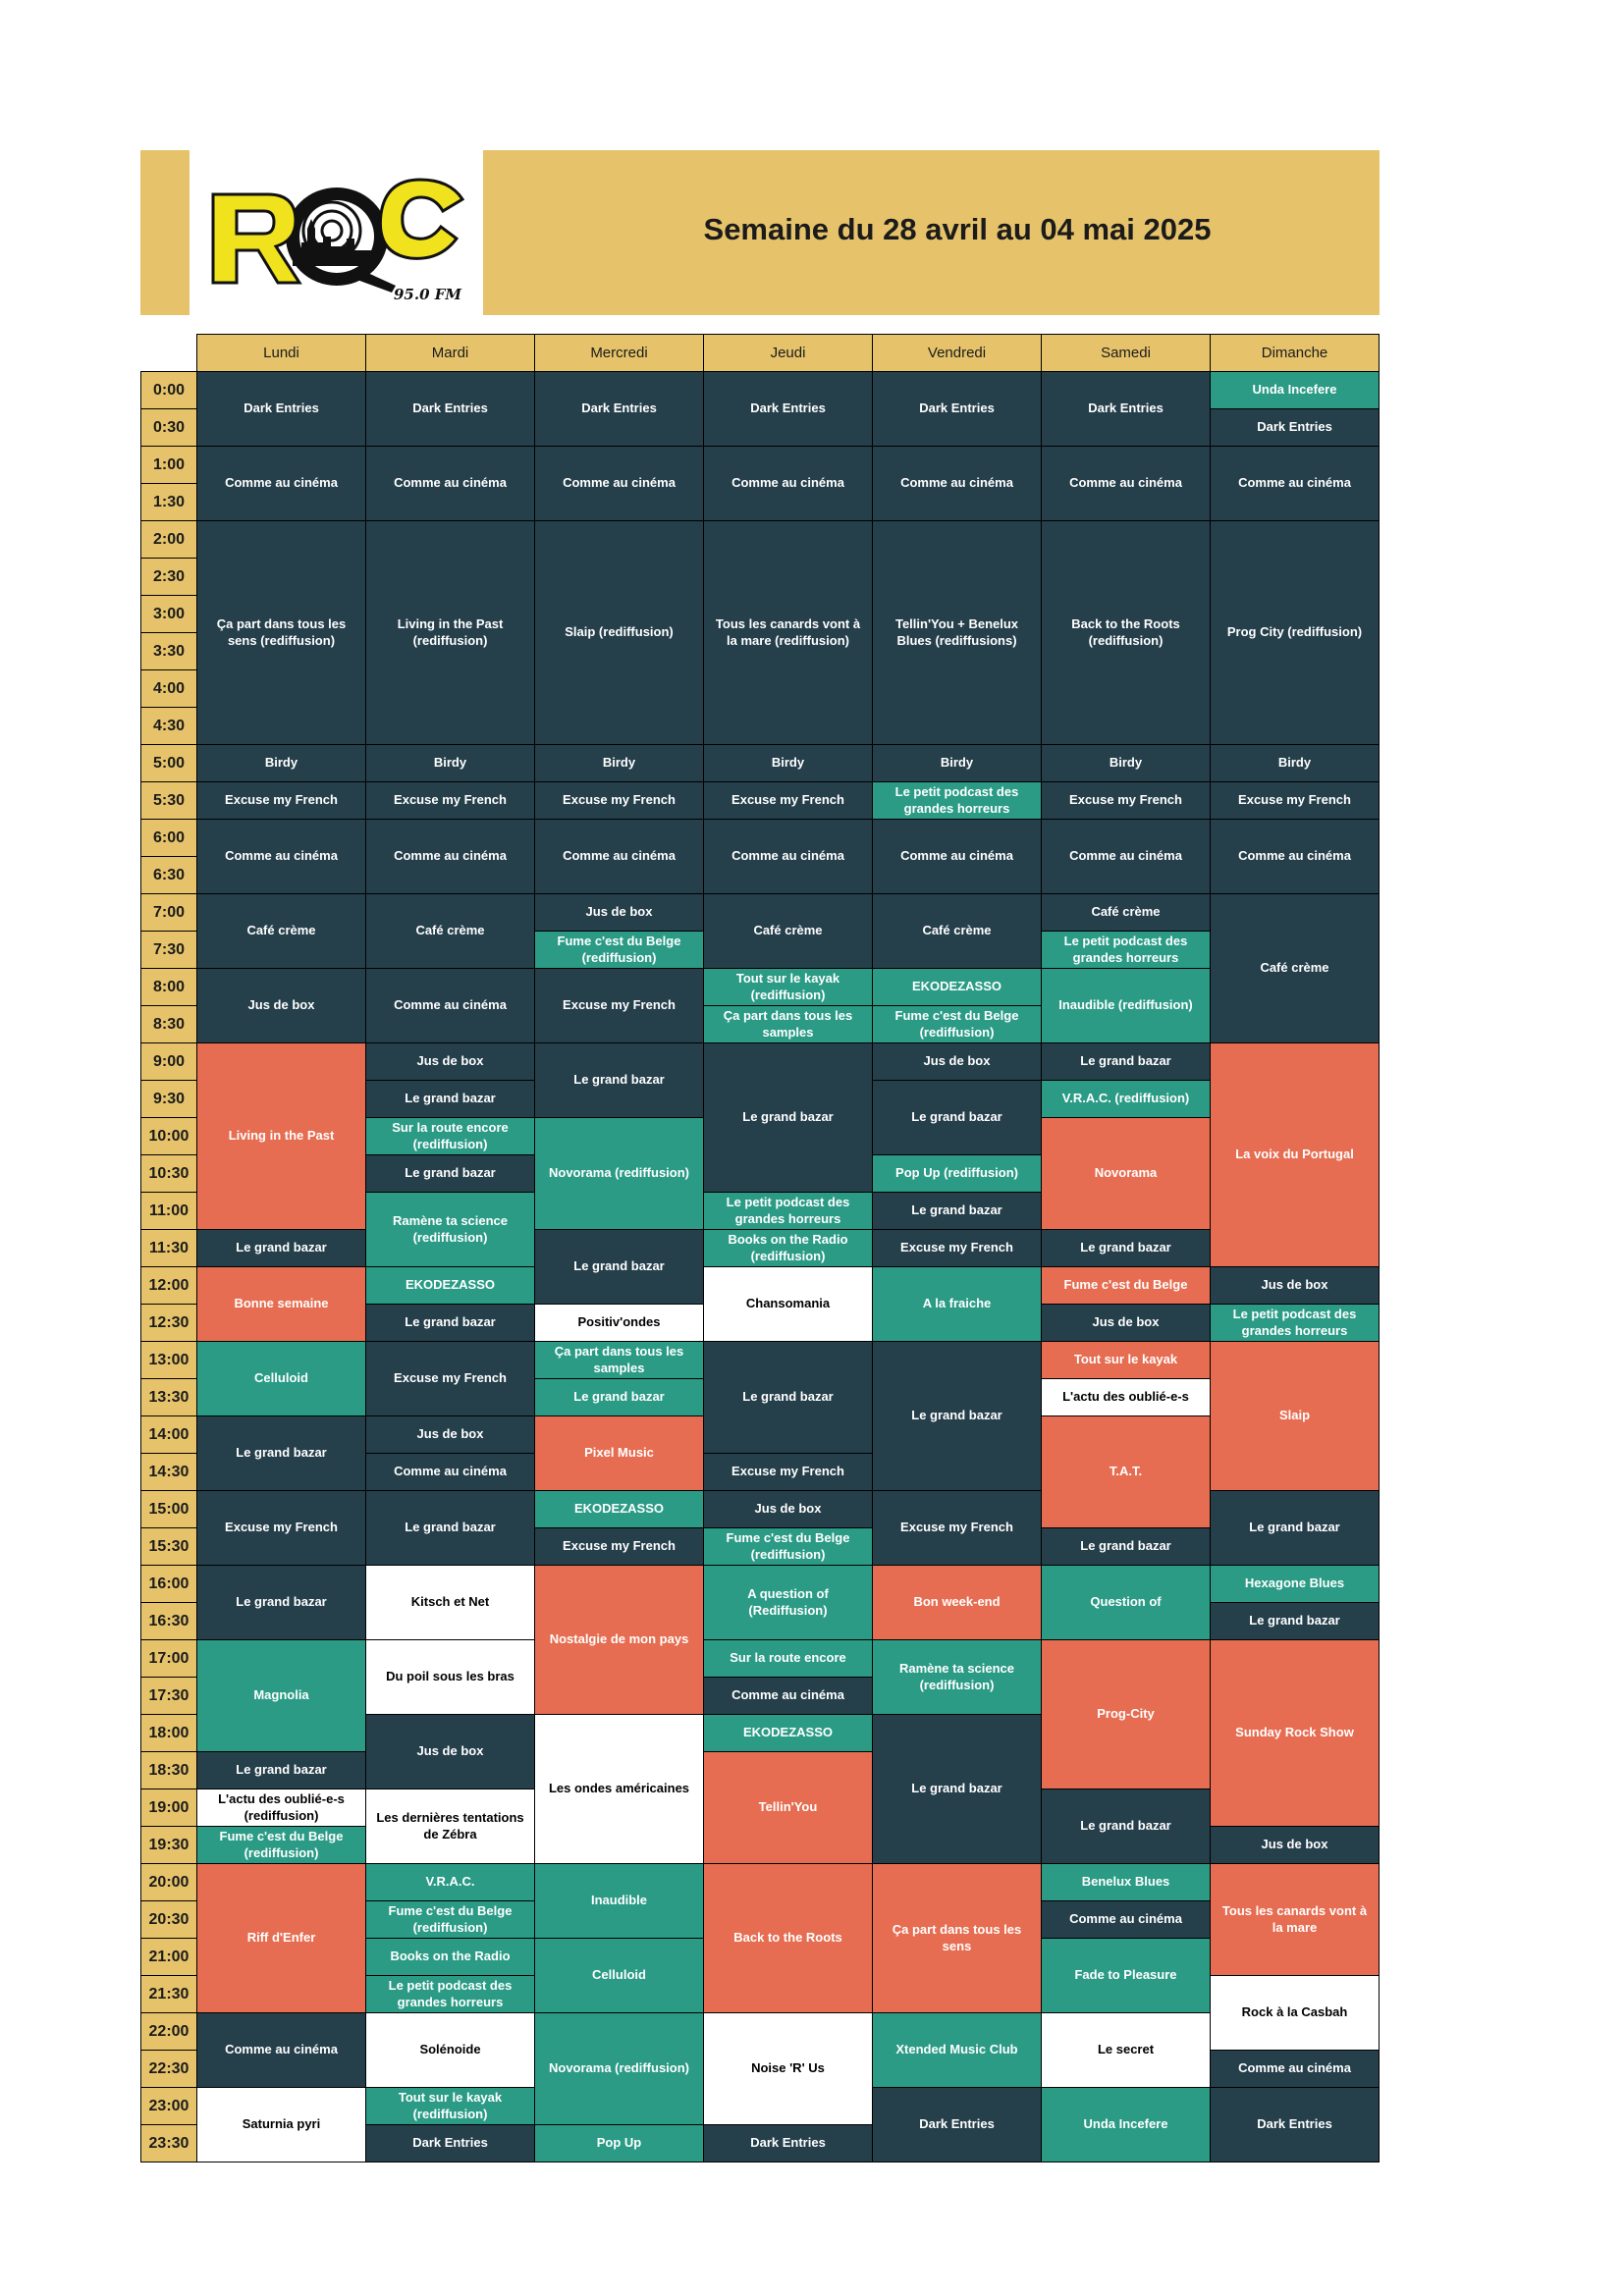 The width and height of the screenshot is (1624, 2296). I want to click on program-slot: Back to the Roots (rediffusion), so click(1126, 632).